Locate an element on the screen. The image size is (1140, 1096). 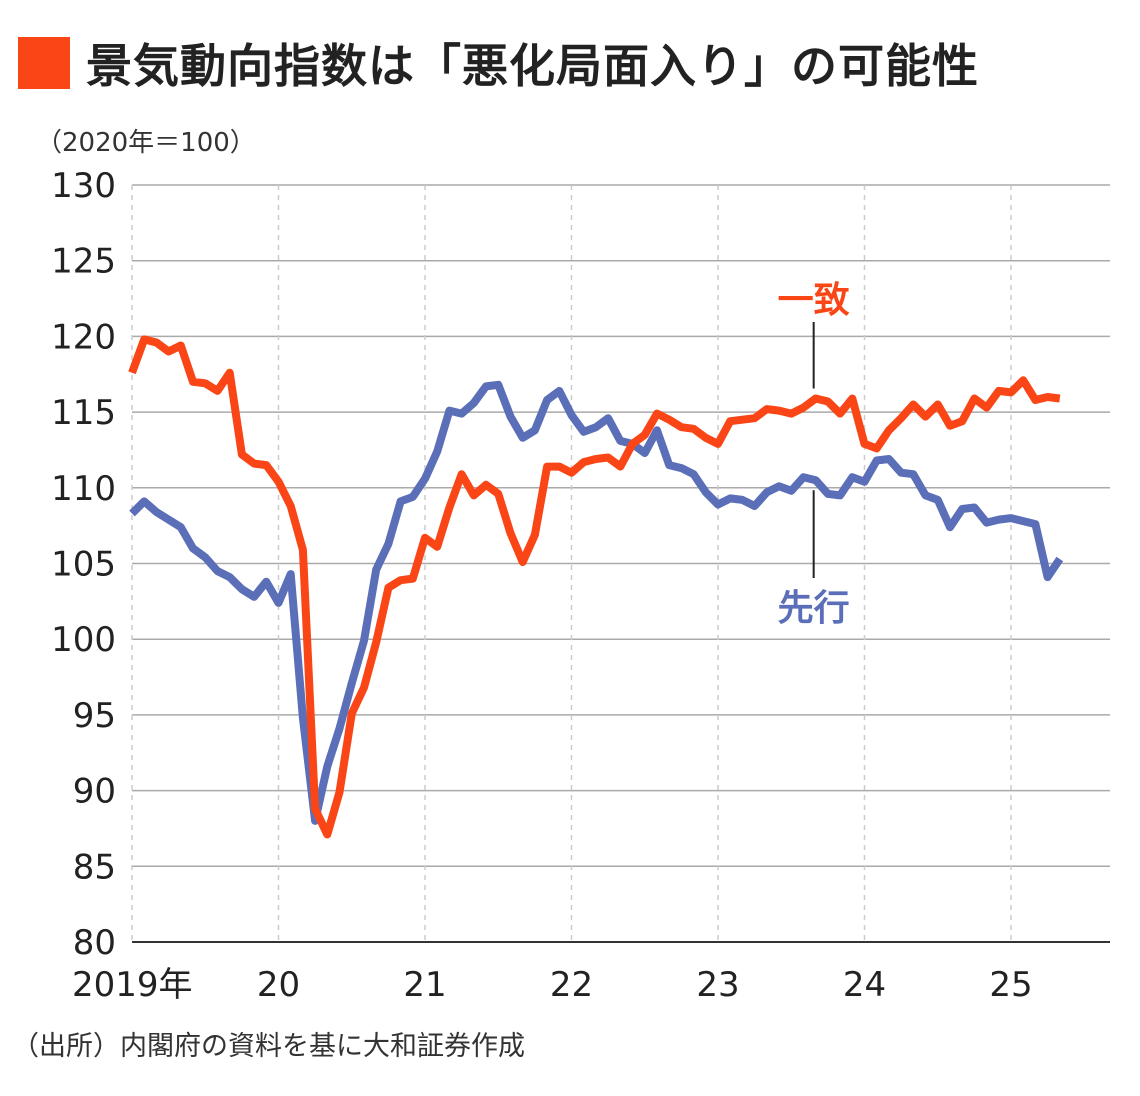
y-tick-label: 95 is located at coordinates (94, 716).